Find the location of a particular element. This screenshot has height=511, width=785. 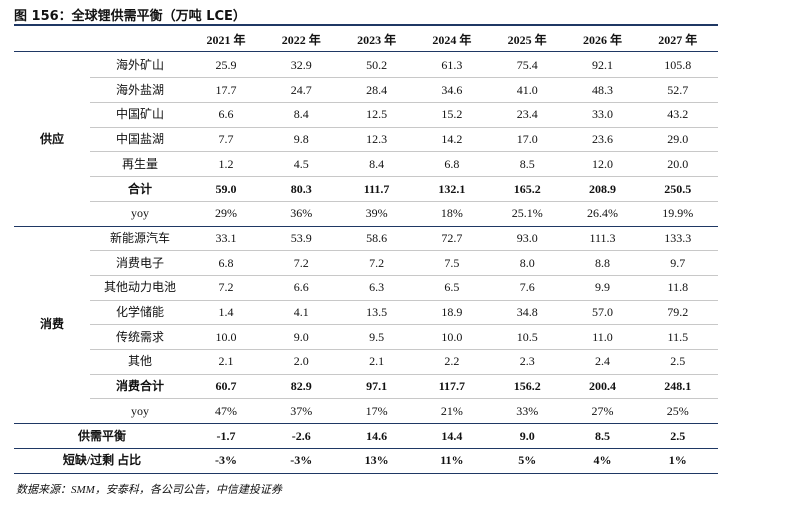

cell: 25.1% is located at coordinates (527, 213).